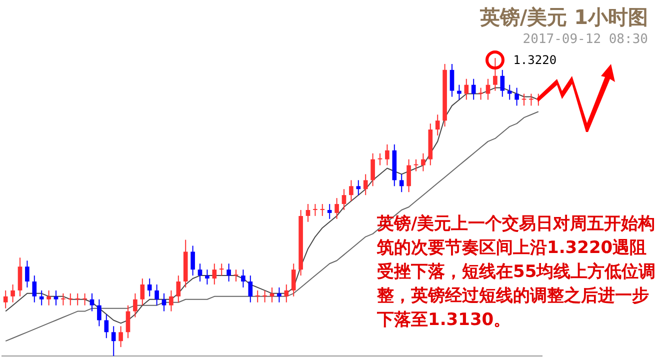 The height and width of the screenshot is (360, 660). Describe the element at coordinates (535, 60) in the screenshot. I see `annotation: 1.3220` at that location.